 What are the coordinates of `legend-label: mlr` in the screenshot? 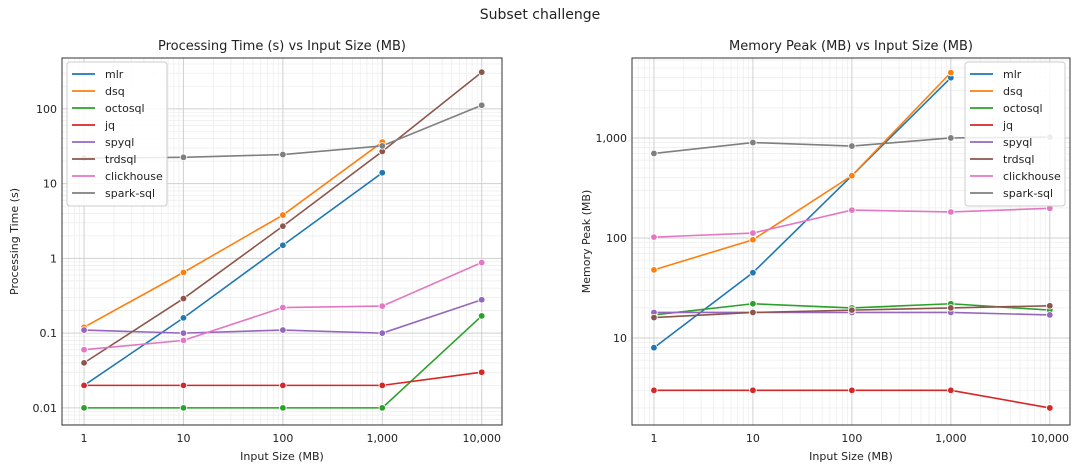 It's located at (114, 74).